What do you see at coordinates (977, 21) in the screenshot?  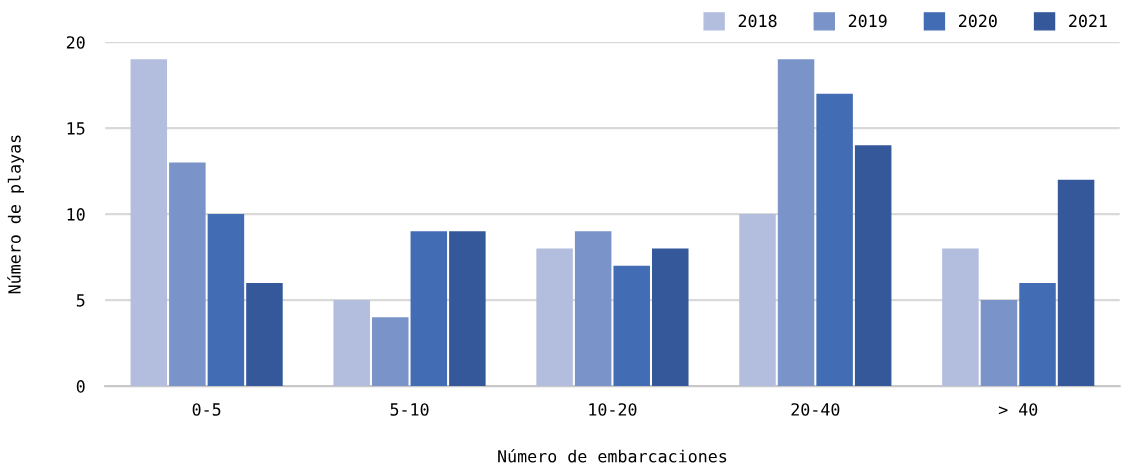 I see `legend-label: 2020` at bounding box center [977, 21].